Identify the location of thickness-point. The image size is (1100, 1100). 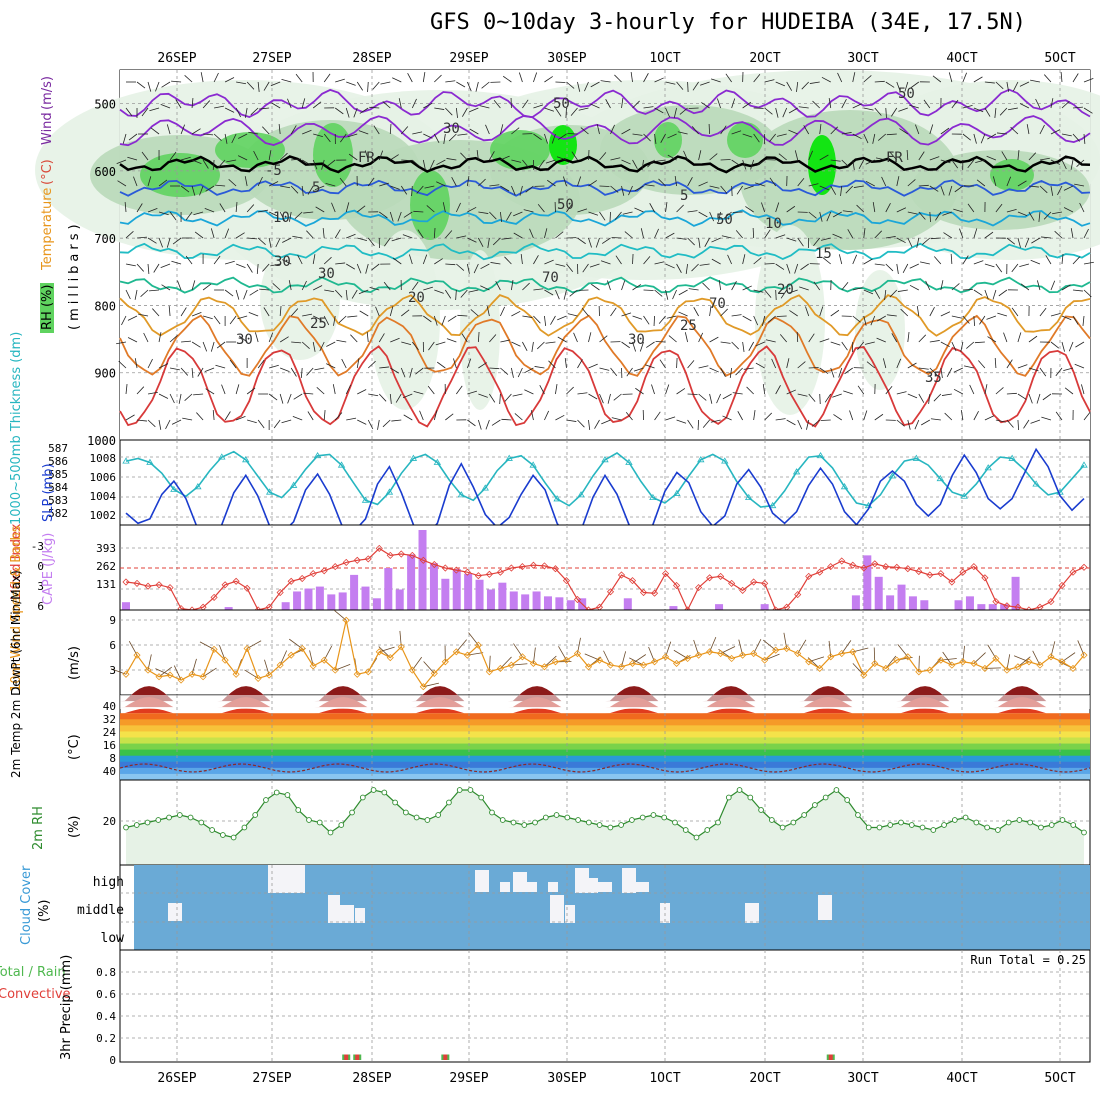
(964, 495).